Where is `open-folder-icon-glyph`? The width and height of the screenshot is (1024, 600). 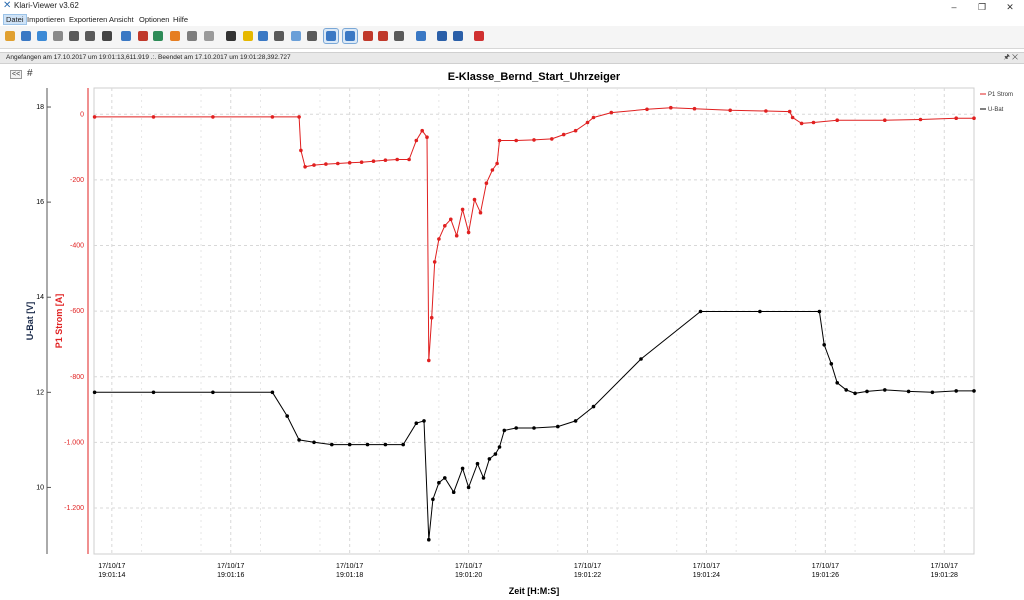
open-folder-icon-glyph is located at coordinates (10, 36).